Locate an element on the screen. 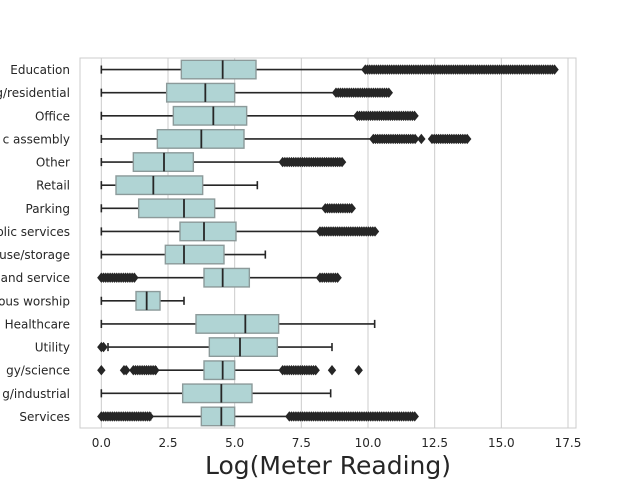 This screenshot has height=484, width=640. category-label: Healthcare is located at coordinates (37, 324).